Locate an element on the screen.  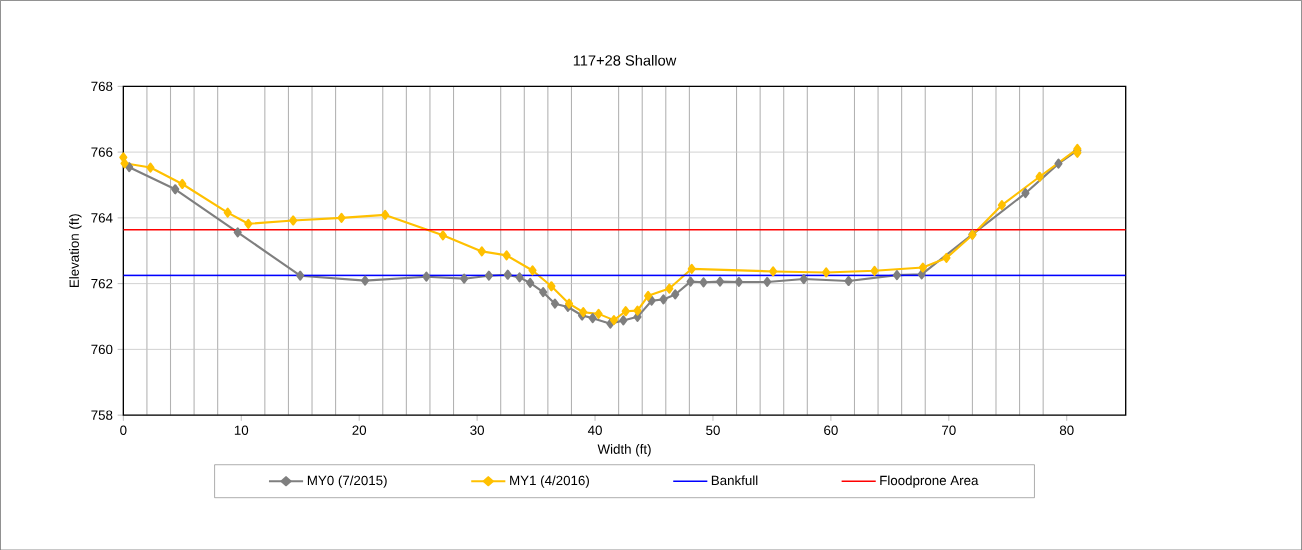
x-tick-label: 20 is located at coordinates (359, 430).